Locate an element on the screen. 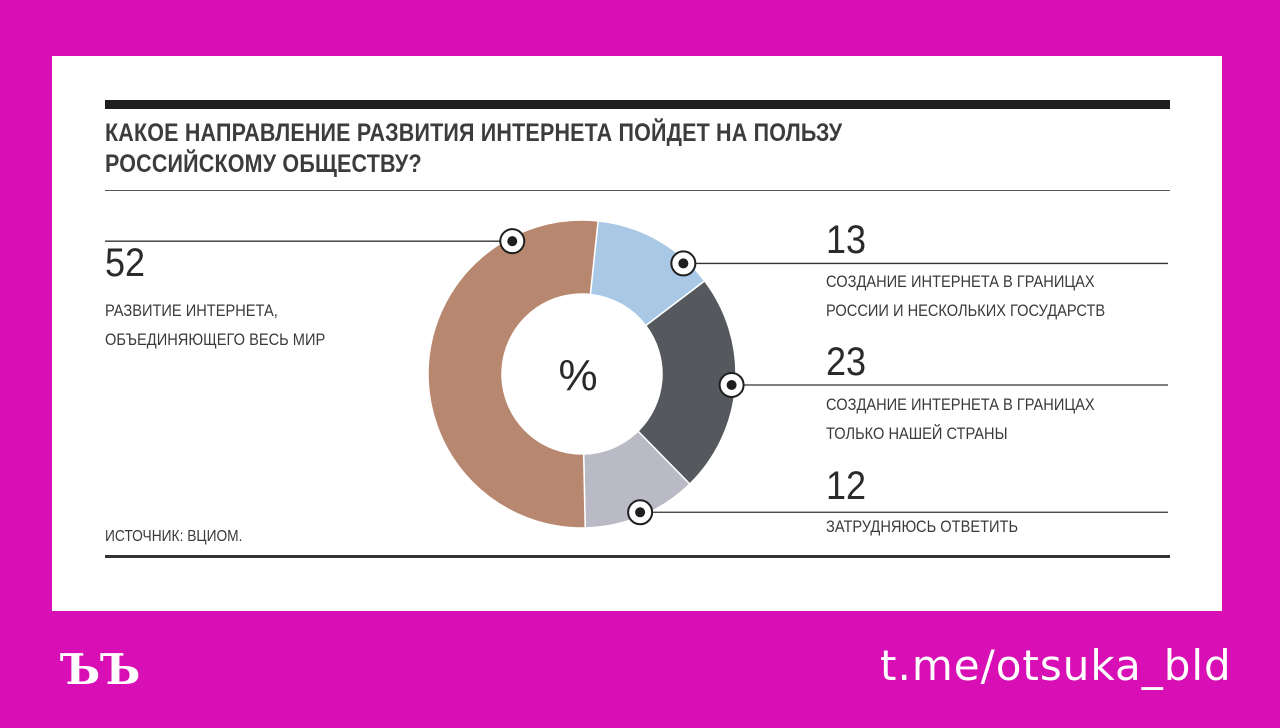 This screenshot has width=1280, height=728. value-undecided: 12 is located at coordinates (846, 486).